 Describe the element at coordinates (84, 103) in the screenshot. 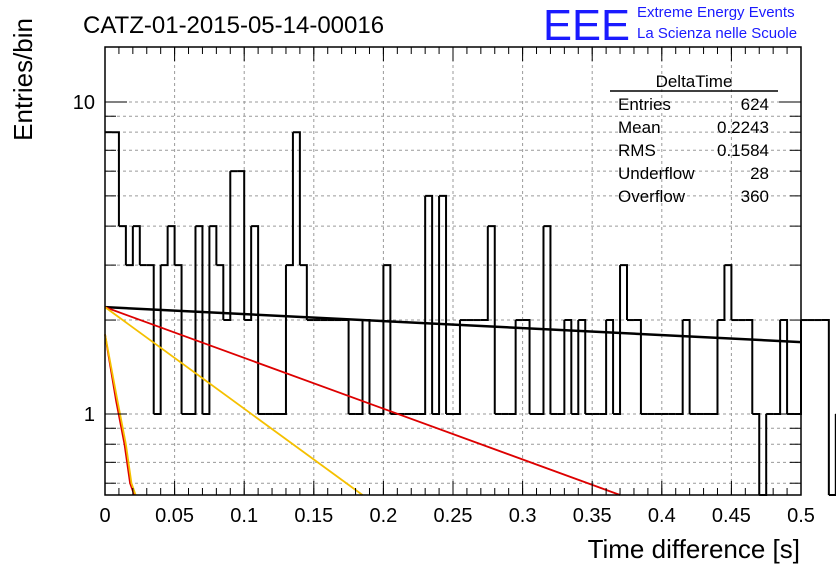

I see `y-tick-label: 10` at that location.